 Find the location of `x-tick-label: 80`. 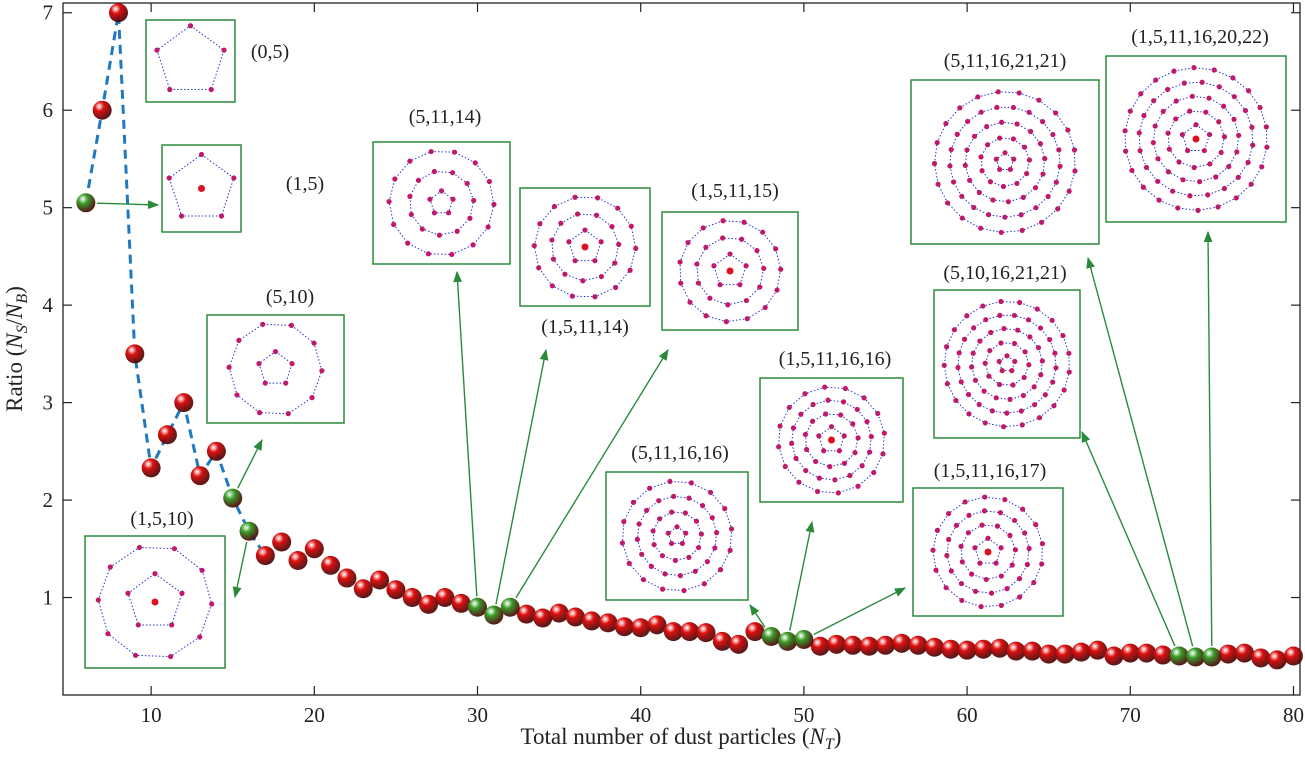

x-tick-label: 80 is located at coordinates (1293, 715).